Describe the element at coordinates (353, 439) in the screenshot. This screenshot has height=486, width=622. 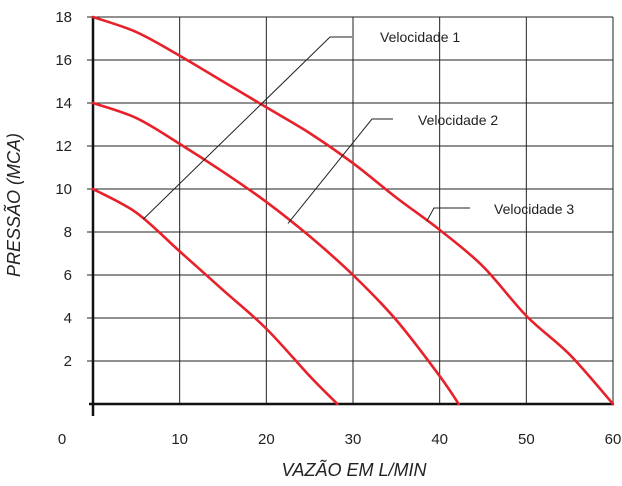
I see `x-tick-label: 30` at that location.